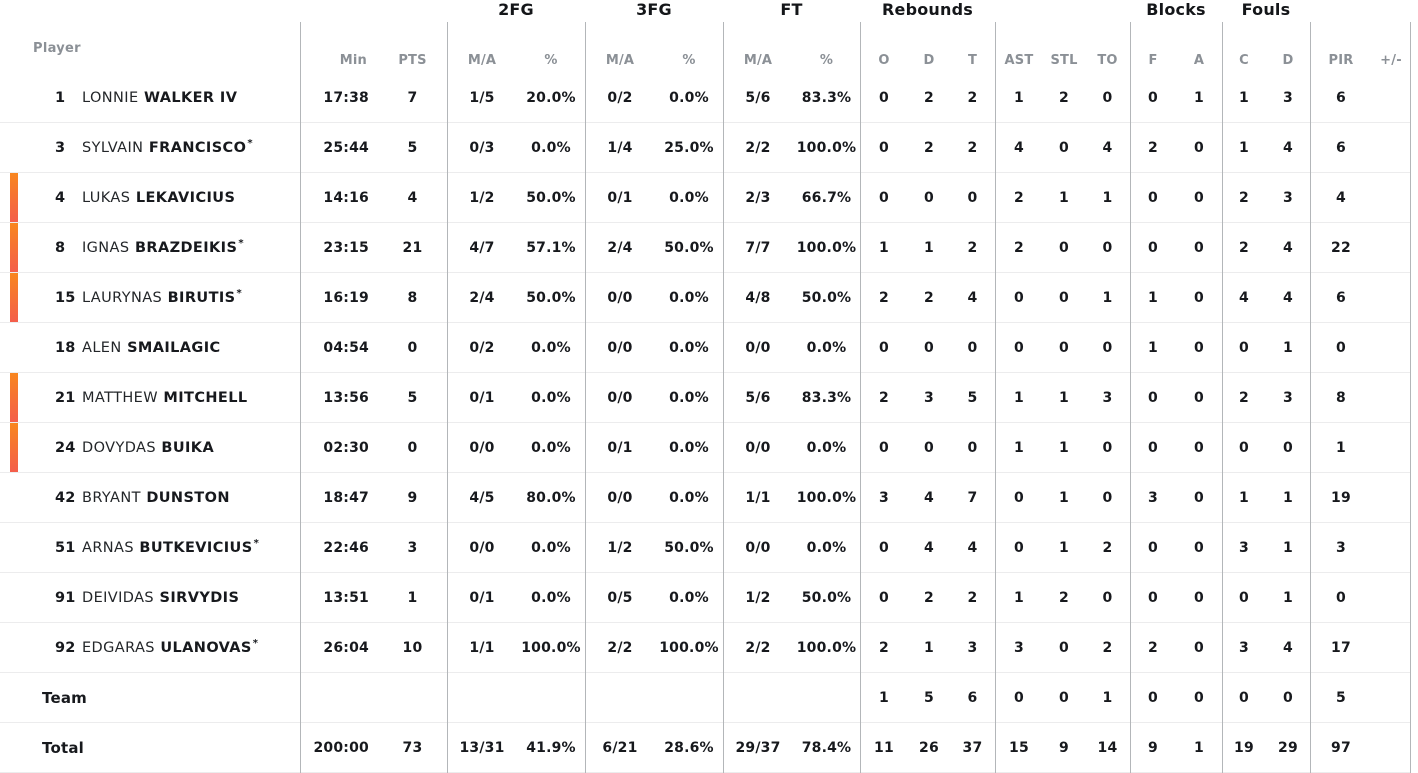  Describe the element at coordinates (1341, 497) in the screenshot. I see `stat-pir: 19` at that location.